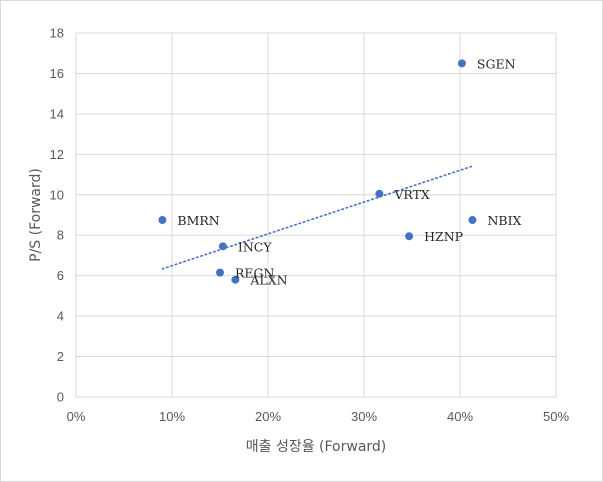 Image resolution: width=603 pixels, height=482 pixels. What do you see at coordinates (496, 63) in the screenshot?
I see `point-label-sgen: SGEN` at bounding box center [496, 63].